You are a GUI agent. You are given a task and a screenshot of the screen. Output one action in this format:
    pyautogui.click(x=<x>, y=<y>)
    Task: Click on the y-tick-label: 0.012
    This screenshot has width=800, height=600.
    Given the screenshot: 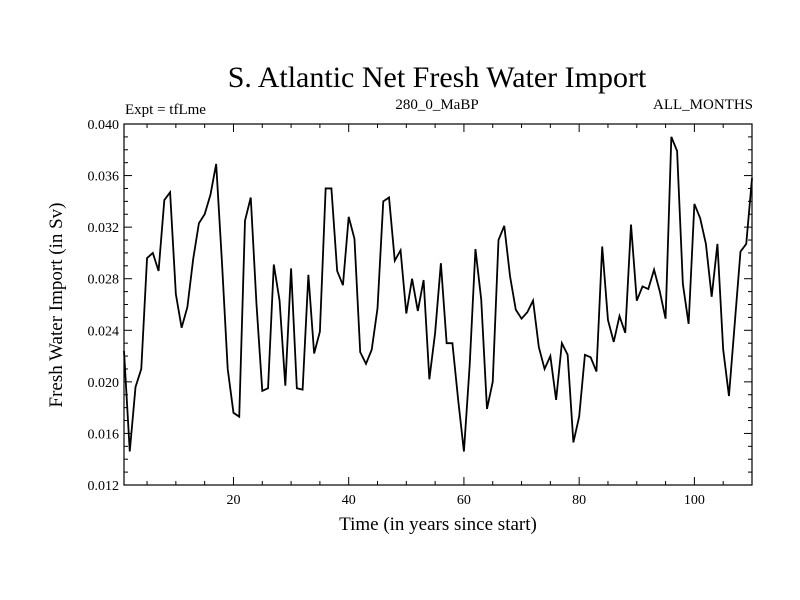 What is the action you would take?
    pyautogui.click(x=104, y=486)
    